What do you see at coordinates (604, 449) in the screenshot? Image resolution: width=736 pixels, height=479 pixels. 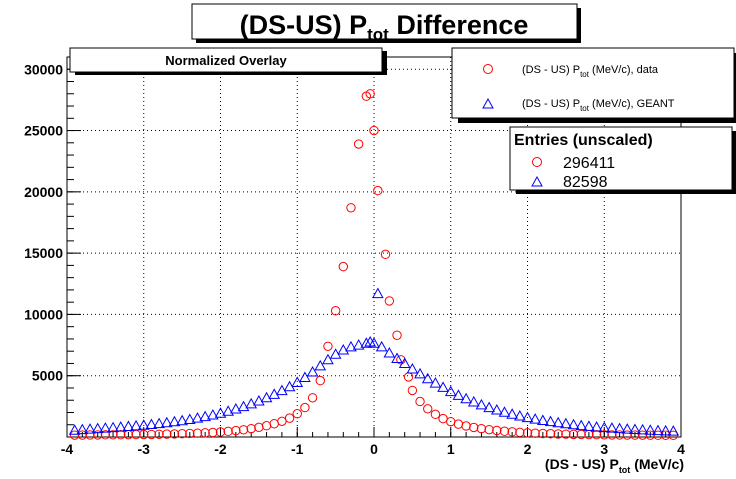 I see `x-tick-label: 3` at bounding box center [604, 449].